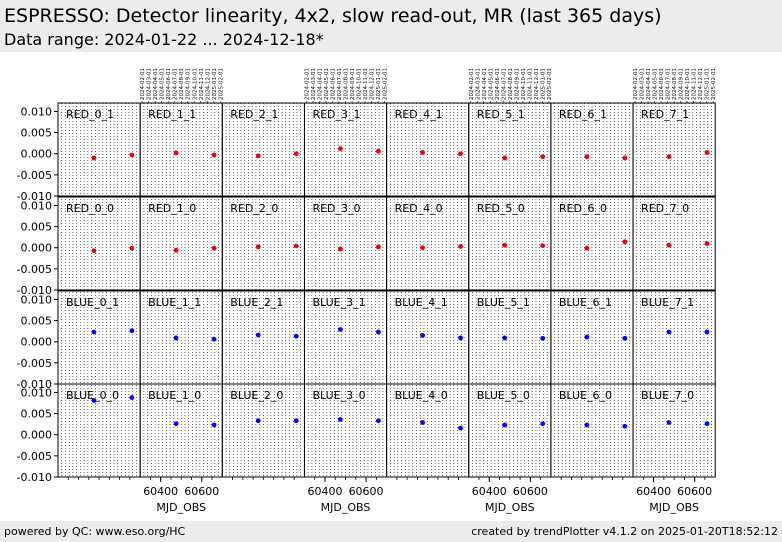 Image resolution: width=782 pixels, height=542 pixels. I want to click on panel-label: BLUE_5_1, so click(503, 302).